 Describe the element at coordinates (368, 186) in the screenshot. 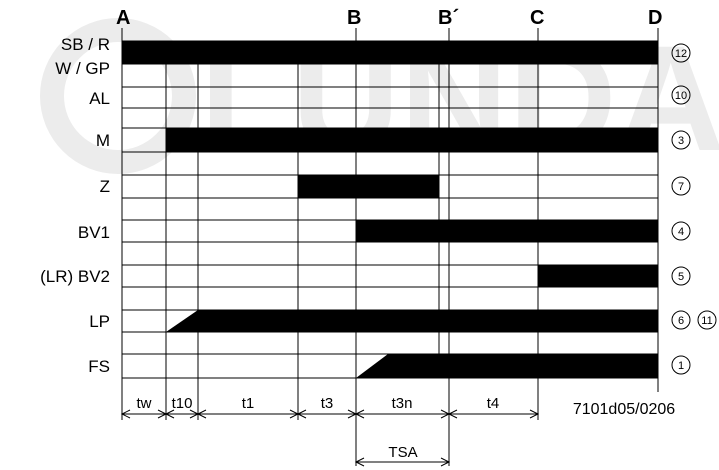

I see `bar-z` at that location.